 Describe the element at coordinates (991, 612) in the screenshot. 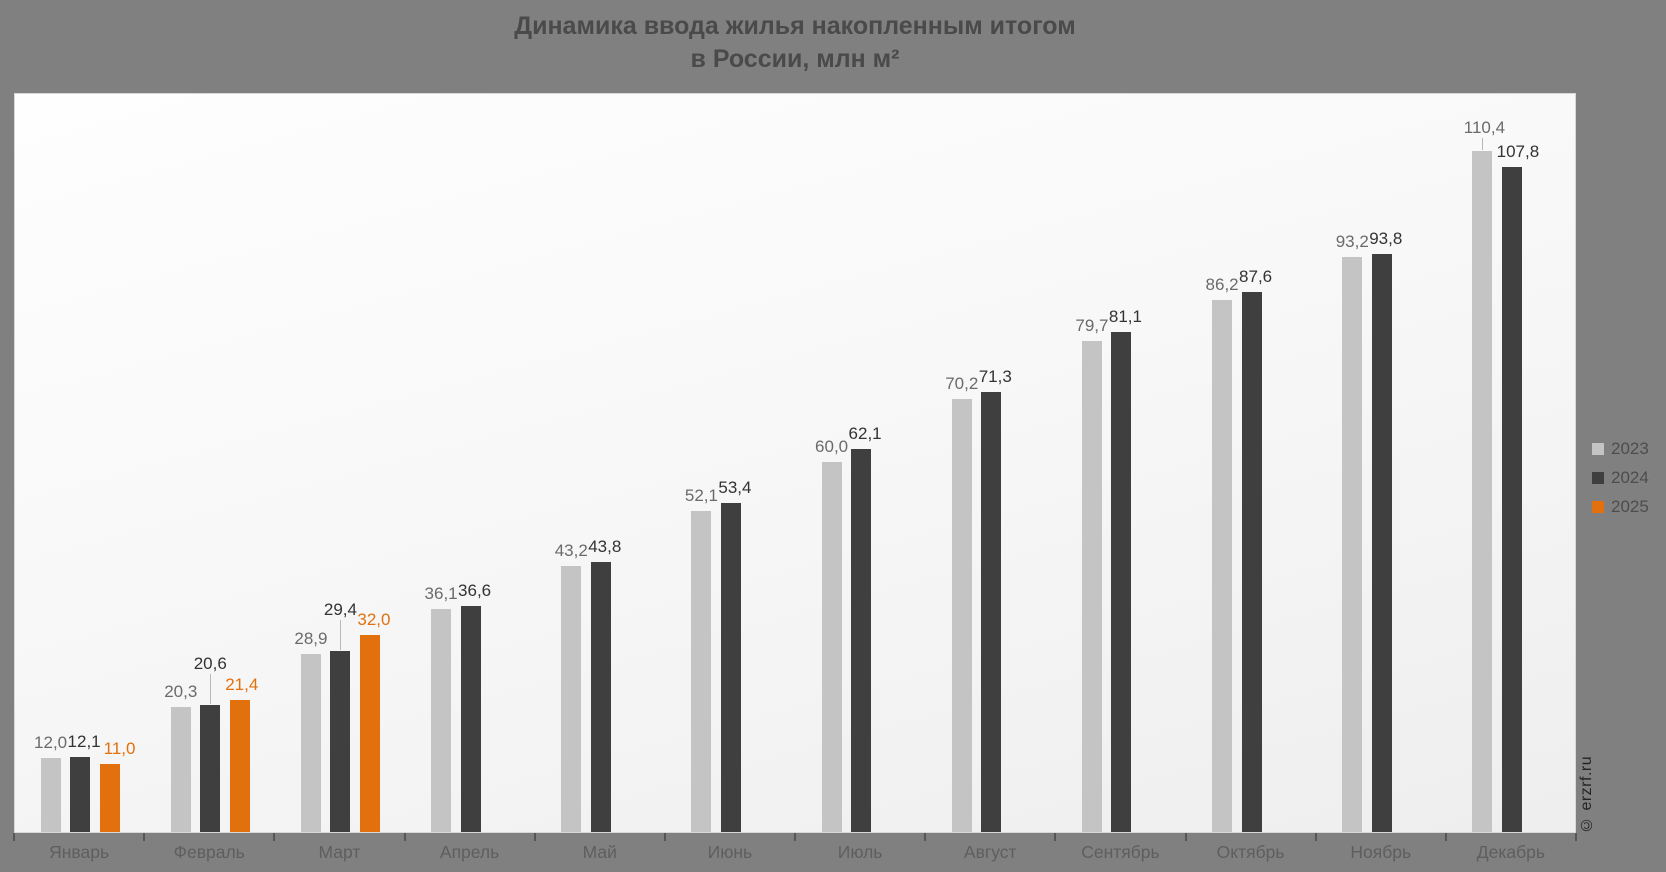

I see `bar-2024-Август` at that location.